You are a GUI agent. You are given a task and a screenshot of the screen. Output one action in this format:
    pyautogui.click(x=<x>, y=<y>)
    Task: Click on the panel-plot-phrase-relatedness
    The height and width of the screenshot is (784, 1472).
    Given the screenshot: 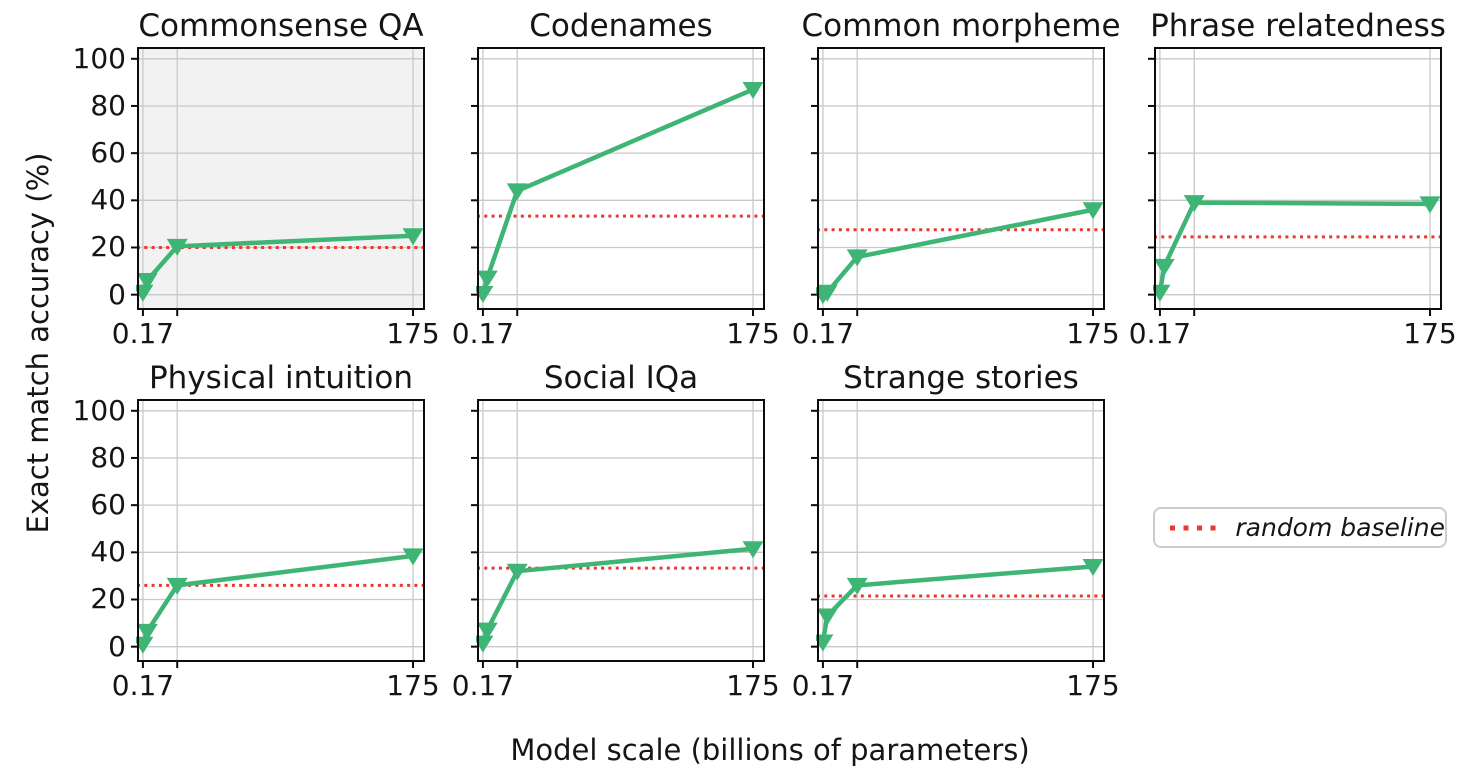 What is the action you would take?
    pyautogui.click(x=1295, y=181)
    